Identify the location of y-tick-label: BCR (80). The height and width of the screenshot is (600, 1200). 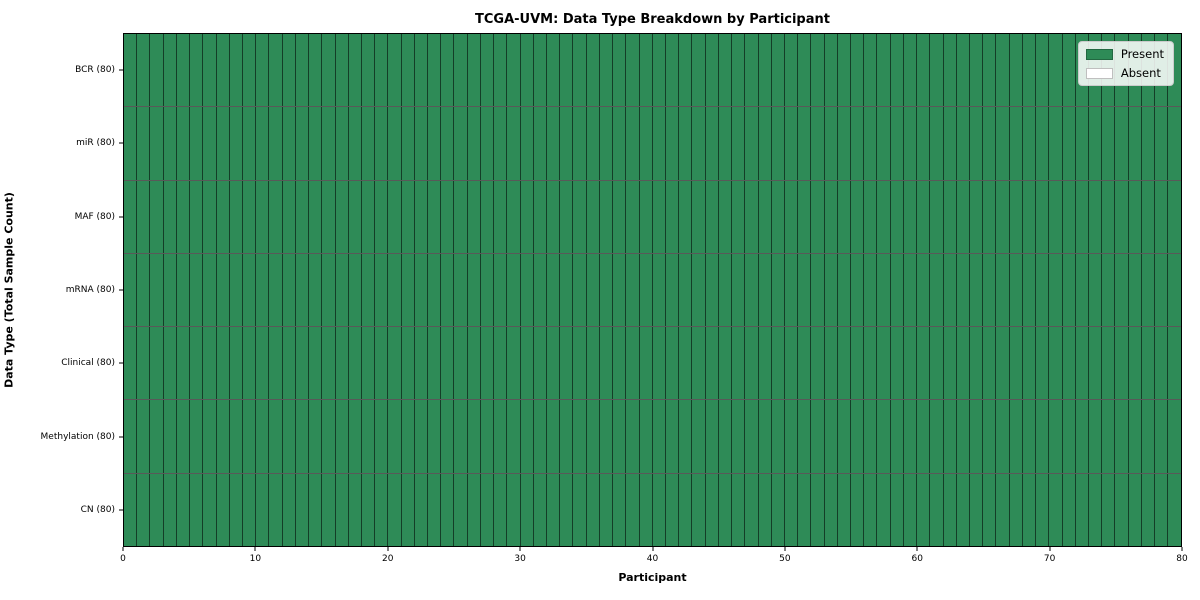
(95, 69).